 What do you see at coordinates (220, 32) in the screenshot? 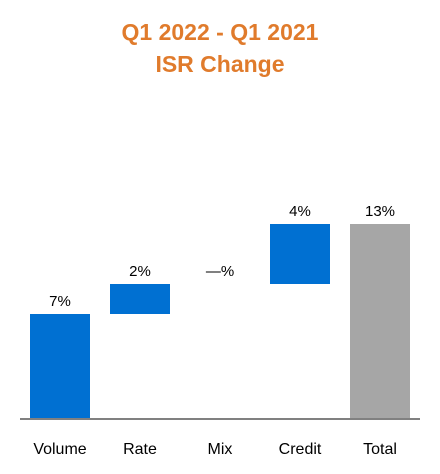
I see `chart-title: Q1 2022 - Q1 2021` at bounding box center [220, 32].